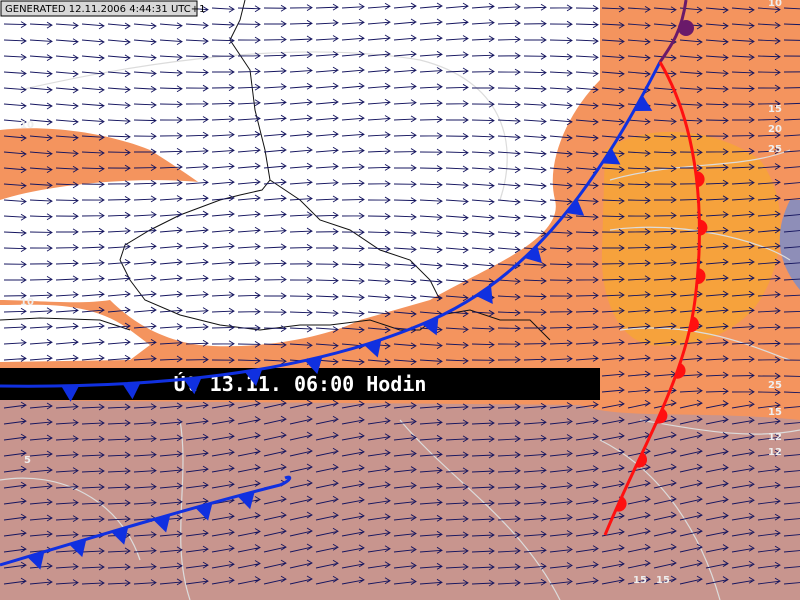 The height and width of the screenshot is (600, 800). What do you see at coordinates (27, 460) in the screenshot?
I see `contour-label: 5` at bounding box center [27, 460].